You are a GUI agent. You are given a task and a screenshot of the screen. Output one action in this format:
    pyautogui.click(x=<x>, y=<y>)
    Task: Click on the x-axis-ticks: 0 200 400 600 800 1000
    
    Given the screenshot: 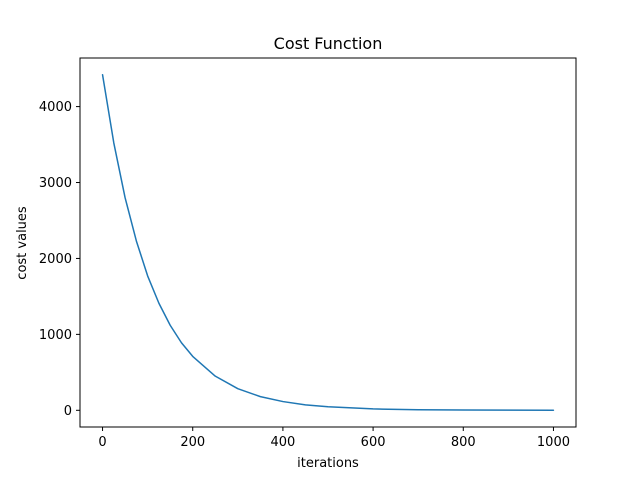 What is the action you would take?
    pyautogui.click(x=334, y=438)
    